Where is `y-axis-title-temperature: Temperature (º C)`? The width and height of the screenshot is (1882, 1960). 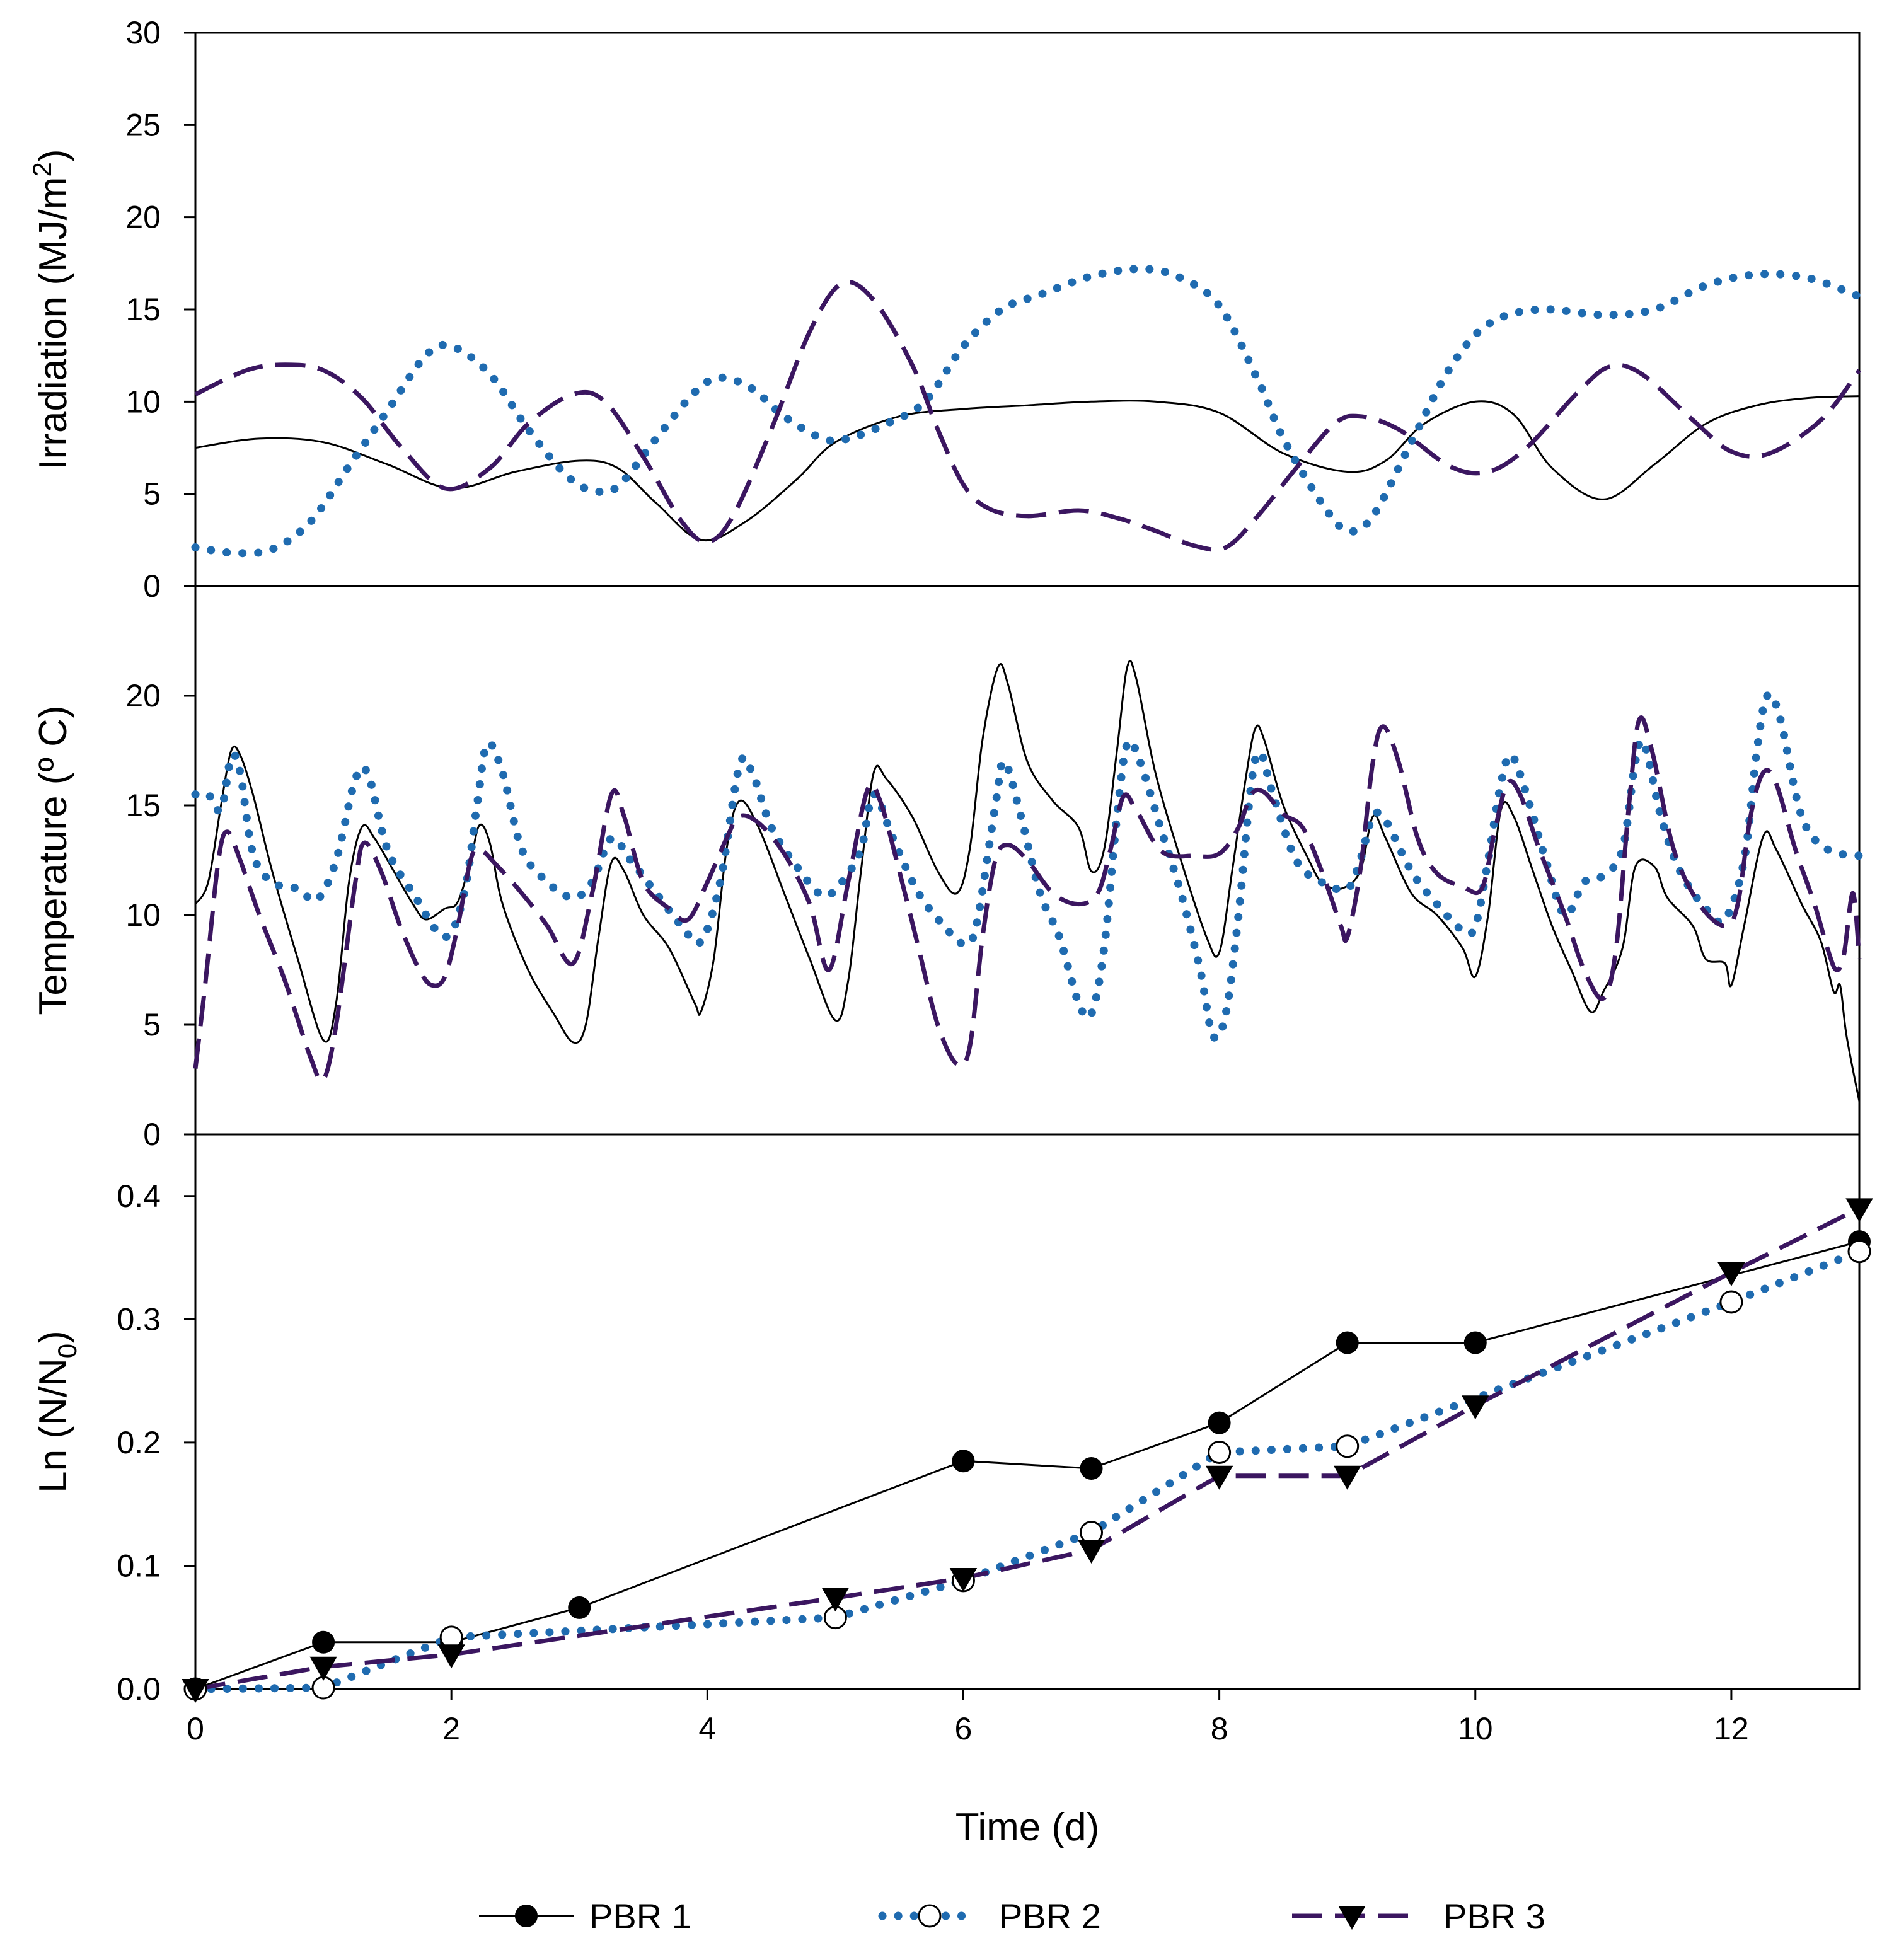 y-axis-title-temperature: Temperature (º C) is located at coordinates (54, 860).